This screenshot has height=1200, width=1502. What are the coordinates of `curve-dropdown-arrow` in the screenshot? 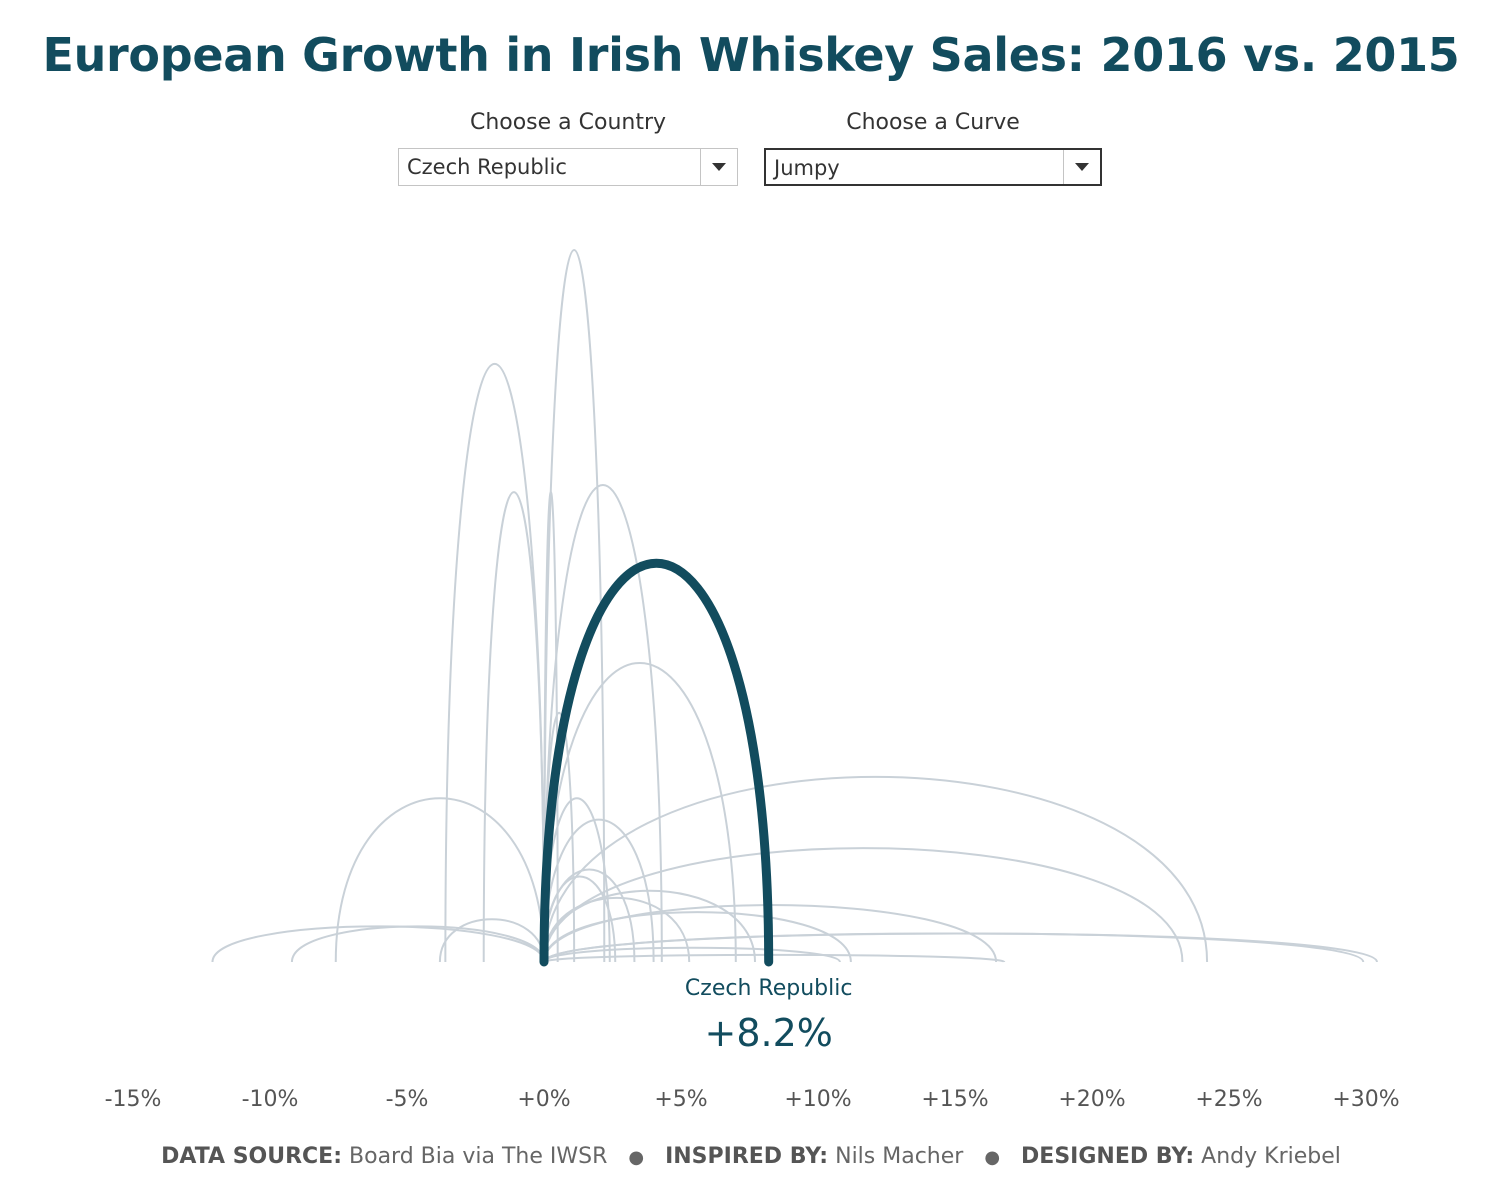 It's located at (1081, 167).